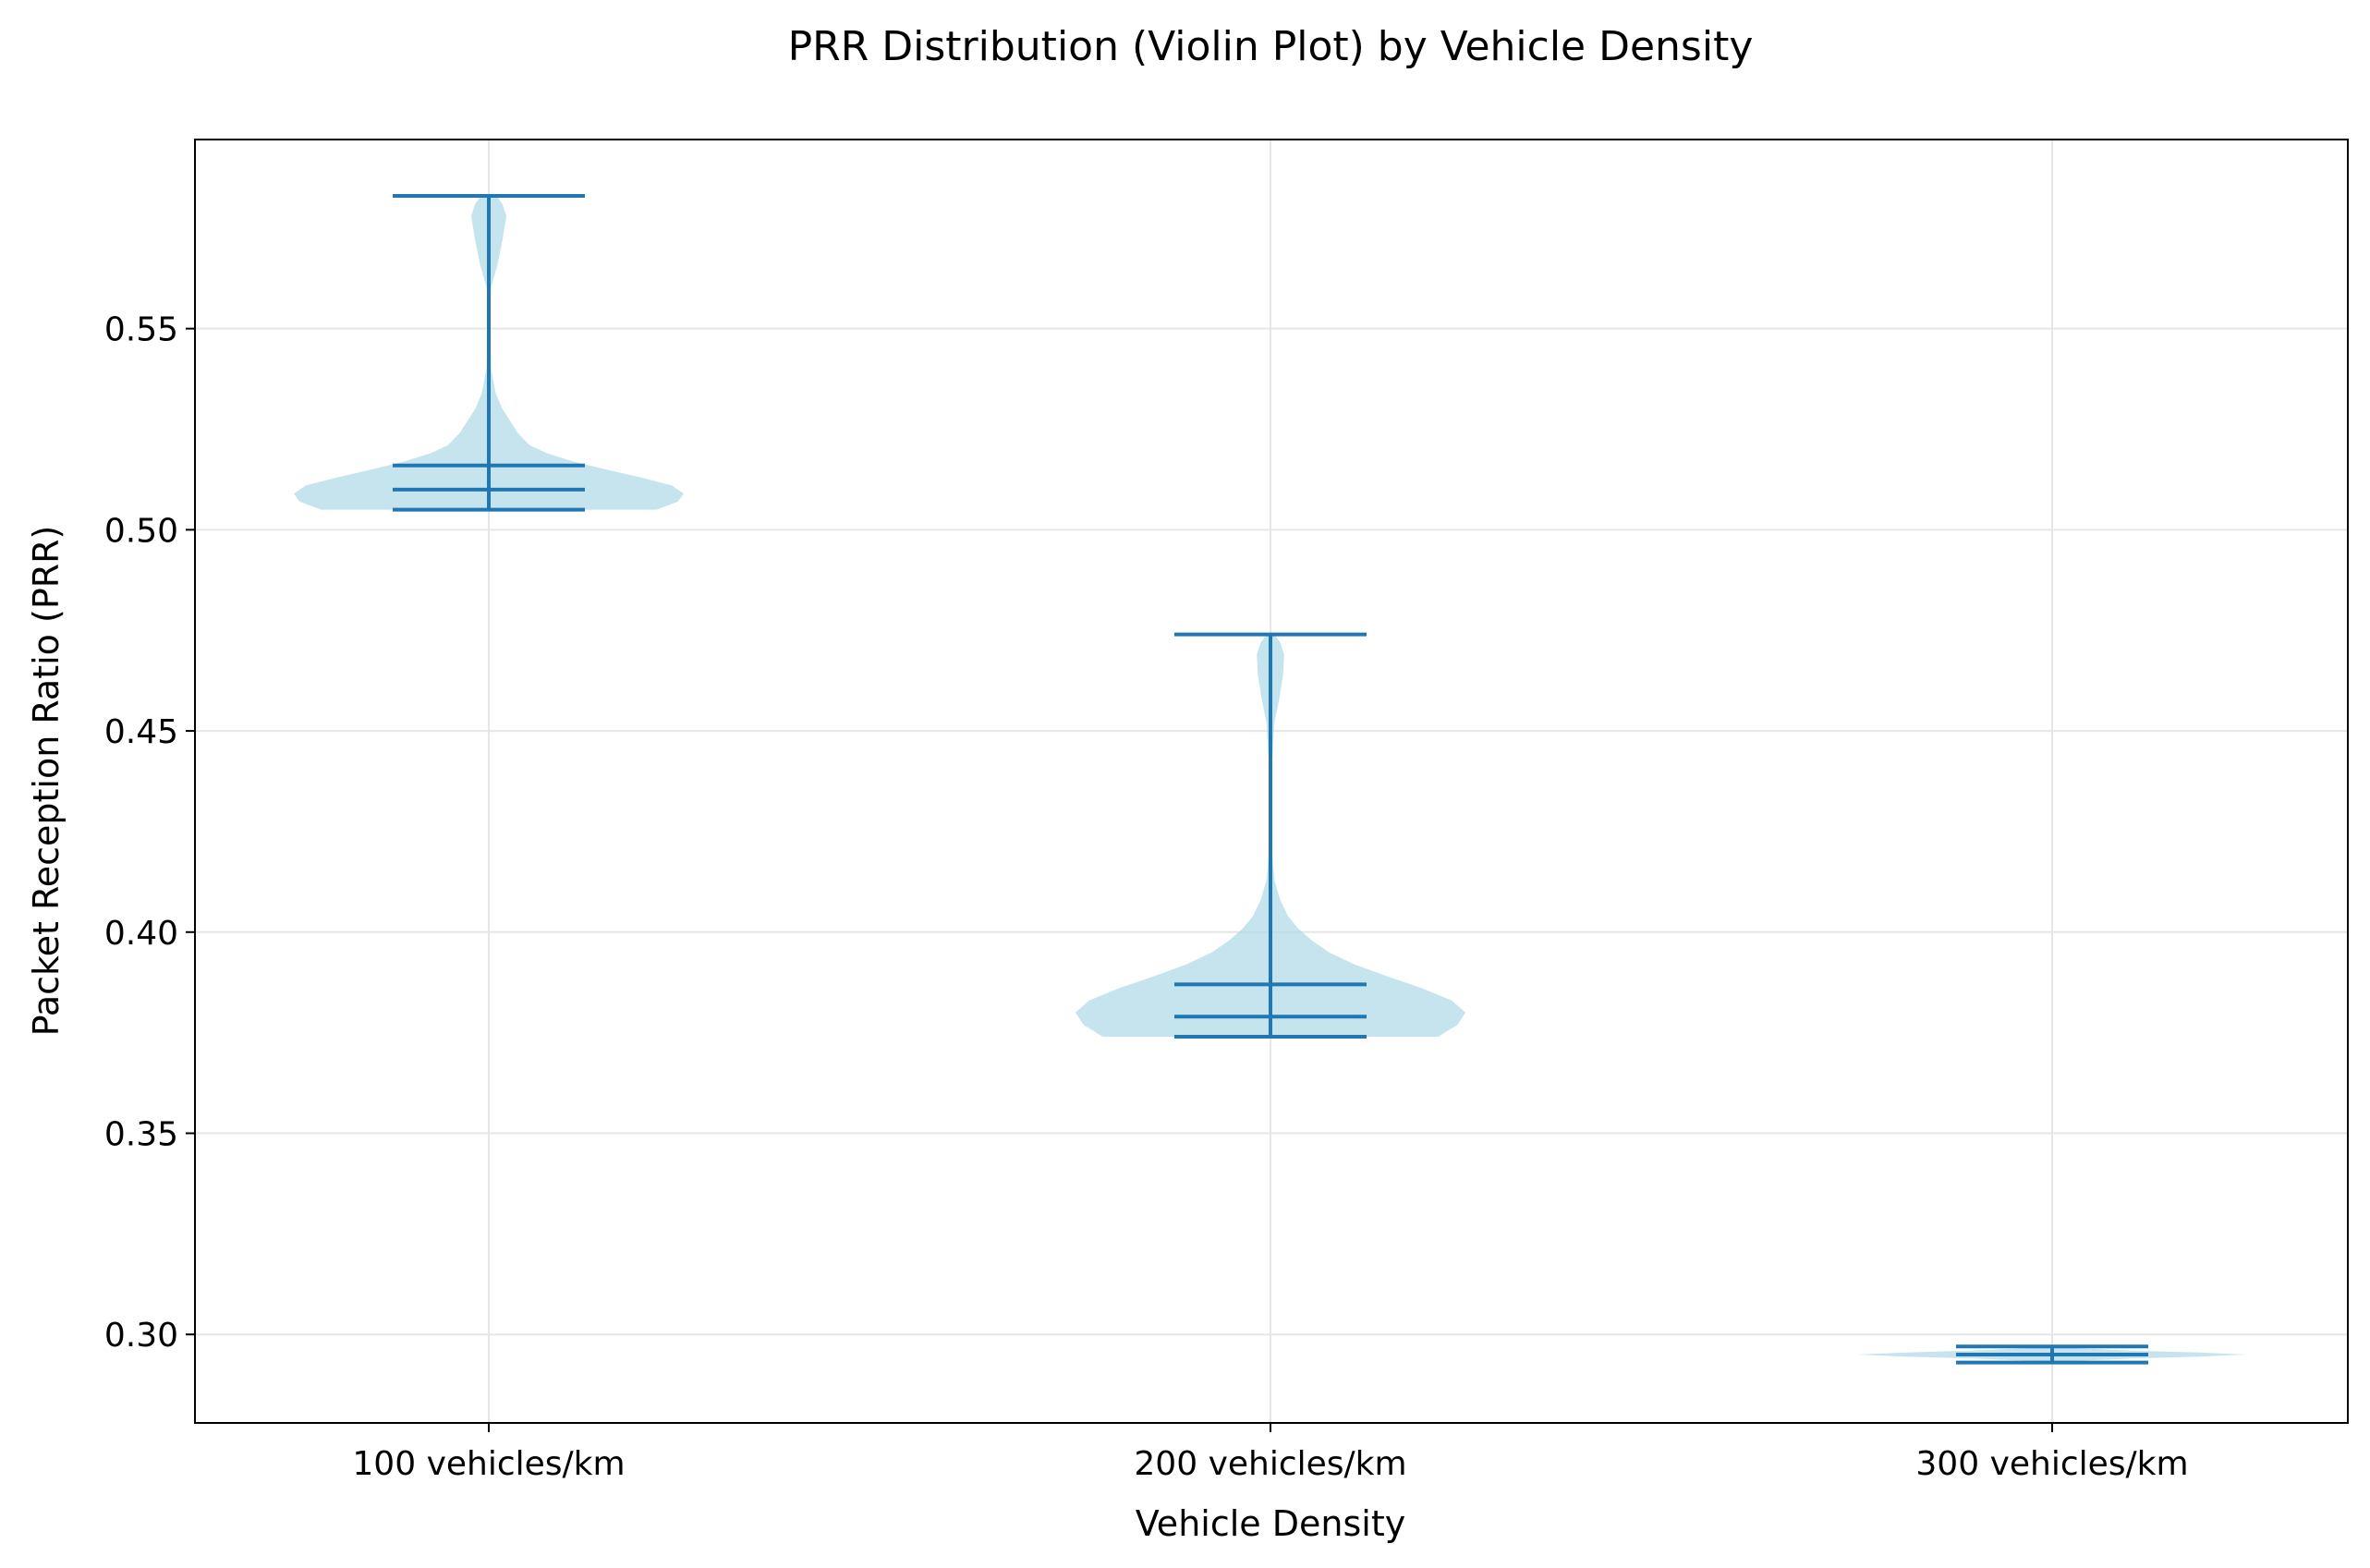 The image size is (2370, 1568). What do you see at coordinates (149, 833) in the screenshot?
I see `y-axis: 0.30 0.35 0.40 0.45 0.50 0.55` at bounding box center [149, 833].